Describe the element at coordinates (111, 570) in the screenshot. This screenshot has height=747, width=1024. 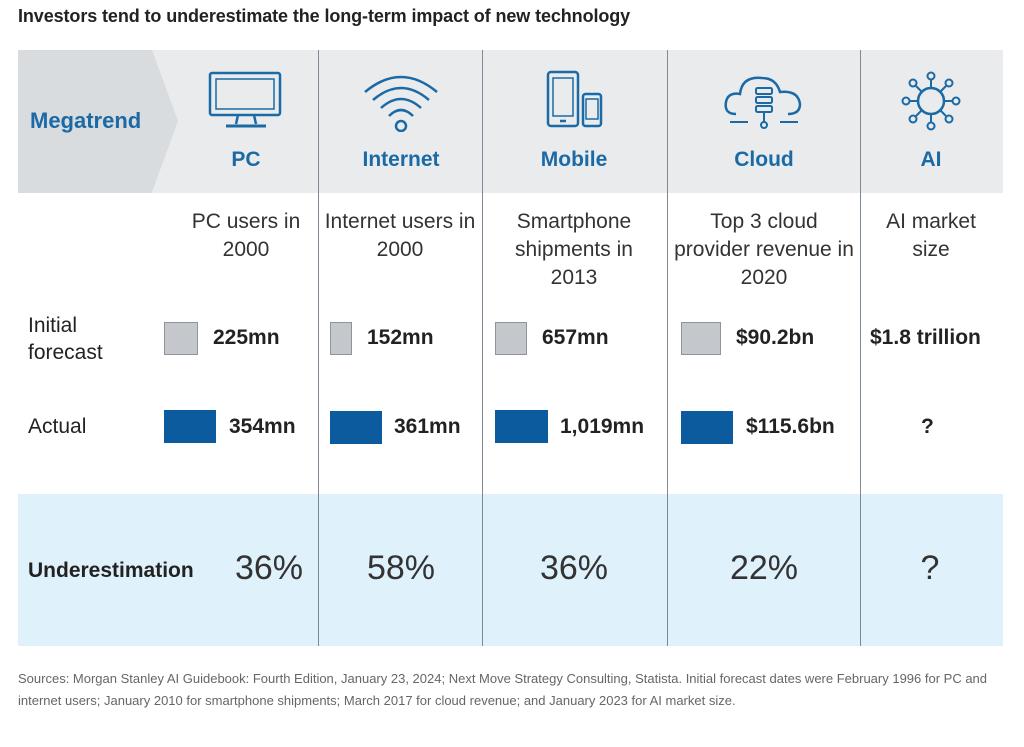
I see `row-label-underestimation: Underestimation` at that location.